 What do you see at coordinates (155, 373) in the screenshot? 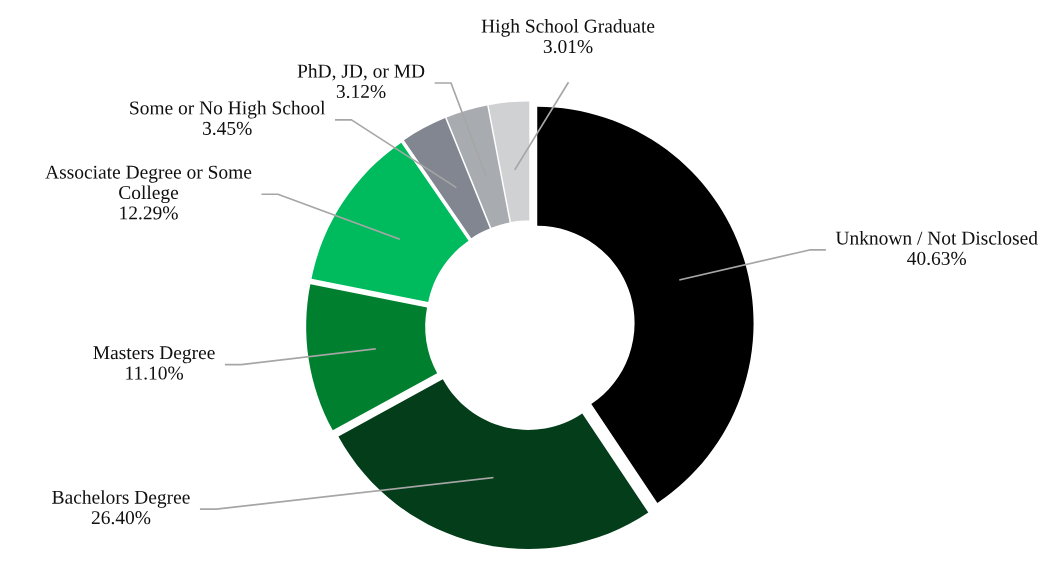
I see `data-label: 11.10%` at bounding box center [155, 373].